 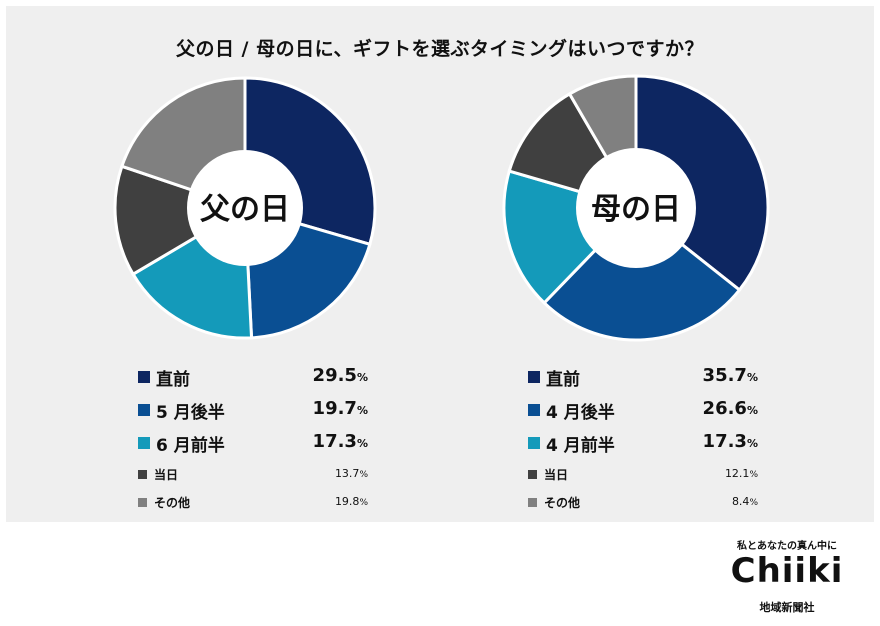 I want to click on legend-value-number: 26.6, so click(x=724, y=408).